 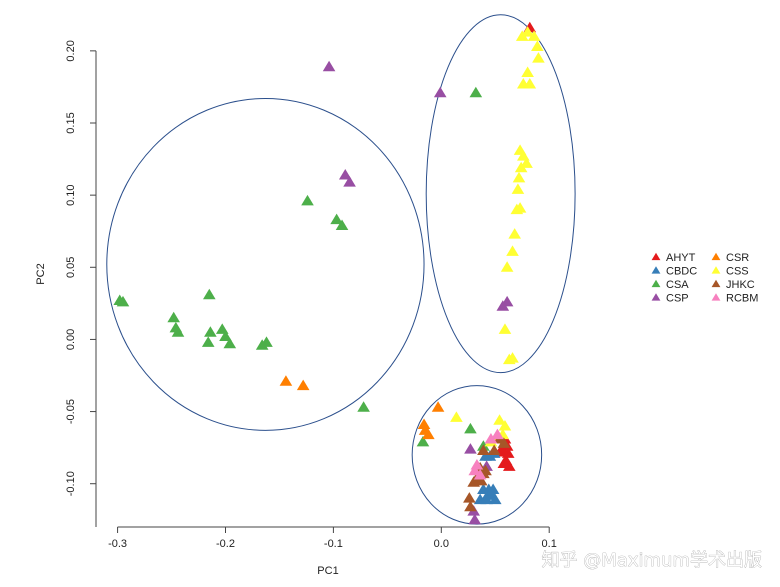 I want to click on x-tick-label: -0.3, so click(x=117, y=544).